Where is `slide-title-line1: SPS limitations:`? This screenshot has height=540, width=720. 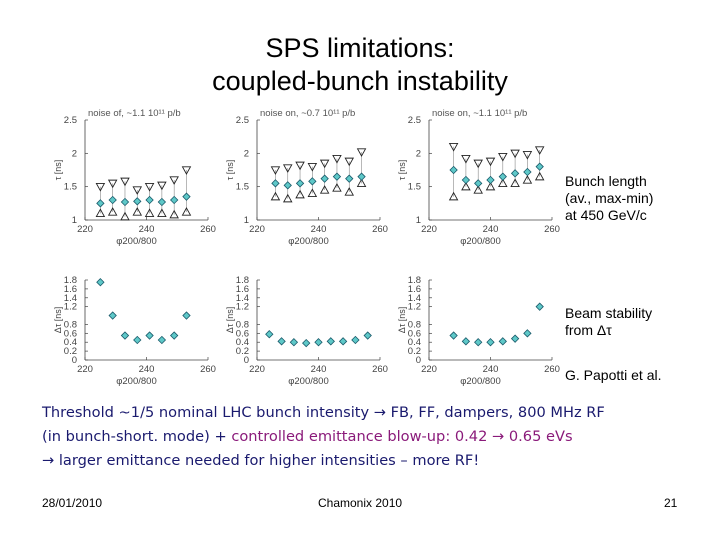
slide-title-line1: SPS limitations: is located at coordinates (360, 48).